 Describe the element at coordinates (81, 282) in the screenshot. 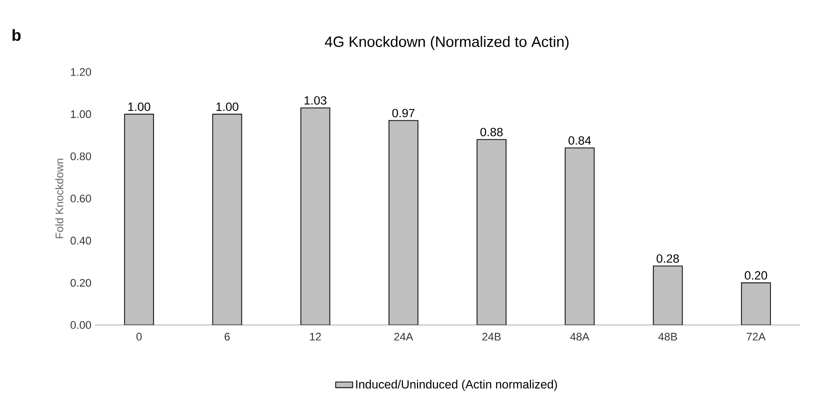

I see `y-tick-label: 0.20` at that location.